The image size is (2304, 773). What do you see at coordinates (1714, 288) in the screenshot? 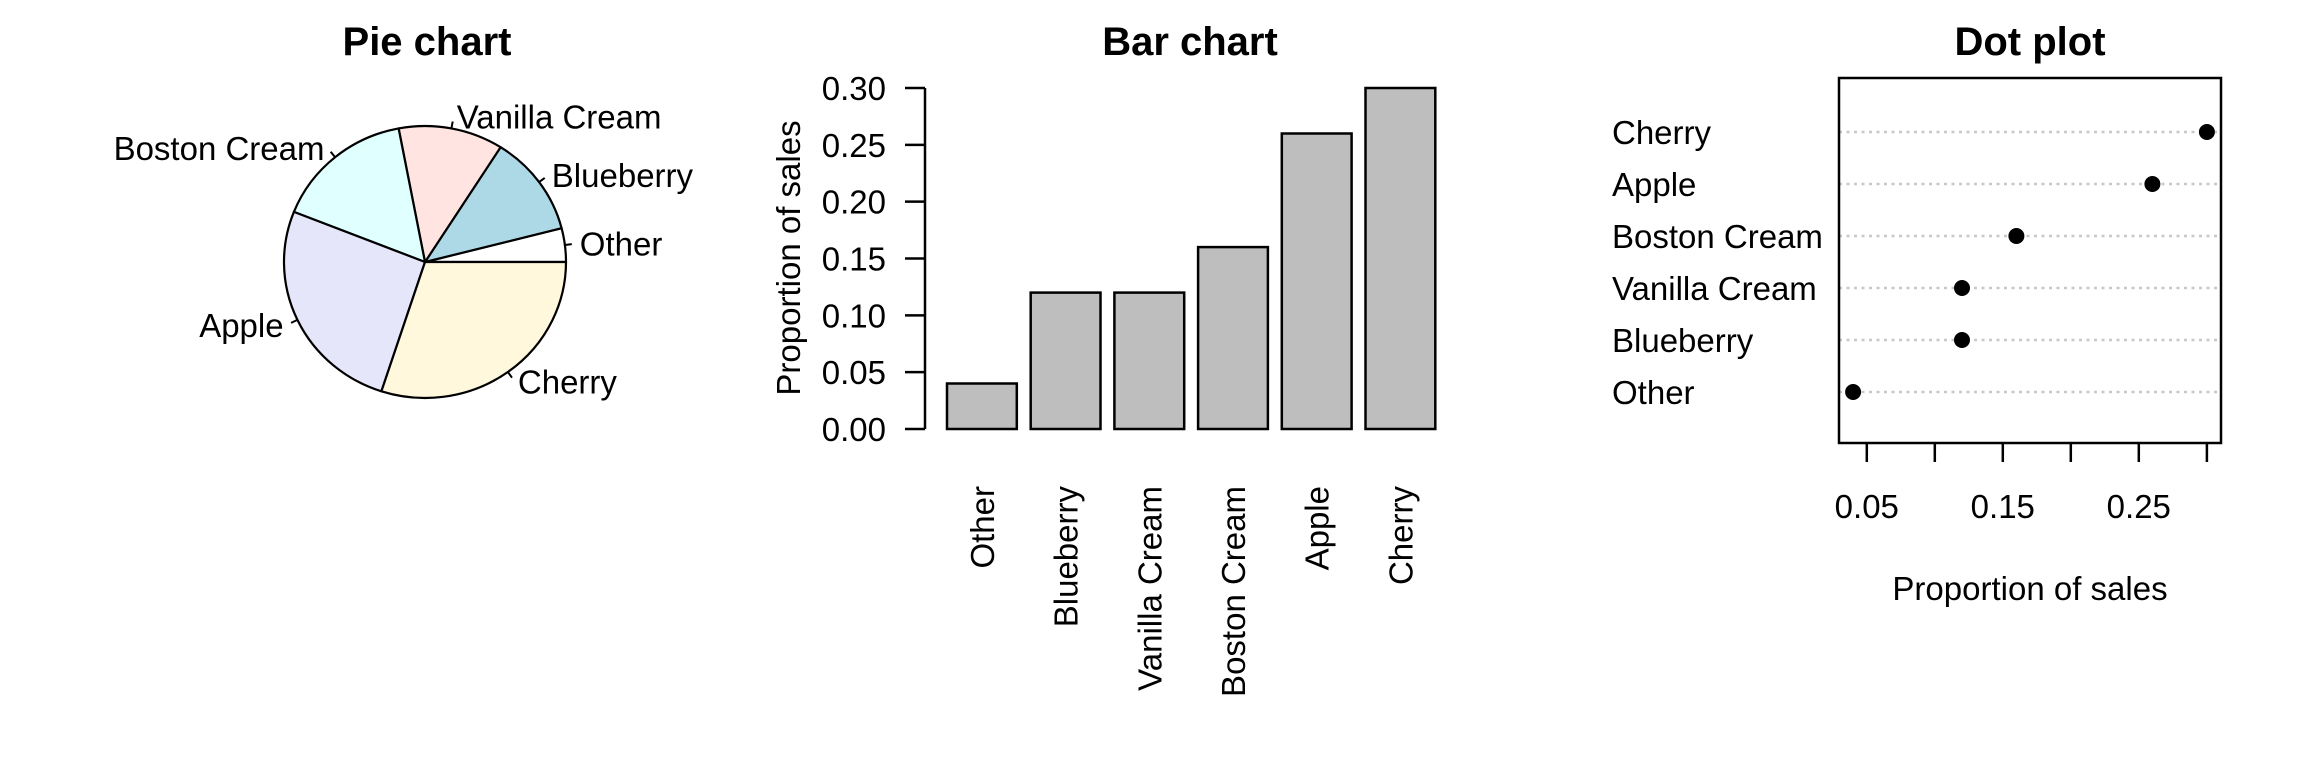
I see `dot-category-label: Vanilla Cream` at bounding box center [1714, 288].